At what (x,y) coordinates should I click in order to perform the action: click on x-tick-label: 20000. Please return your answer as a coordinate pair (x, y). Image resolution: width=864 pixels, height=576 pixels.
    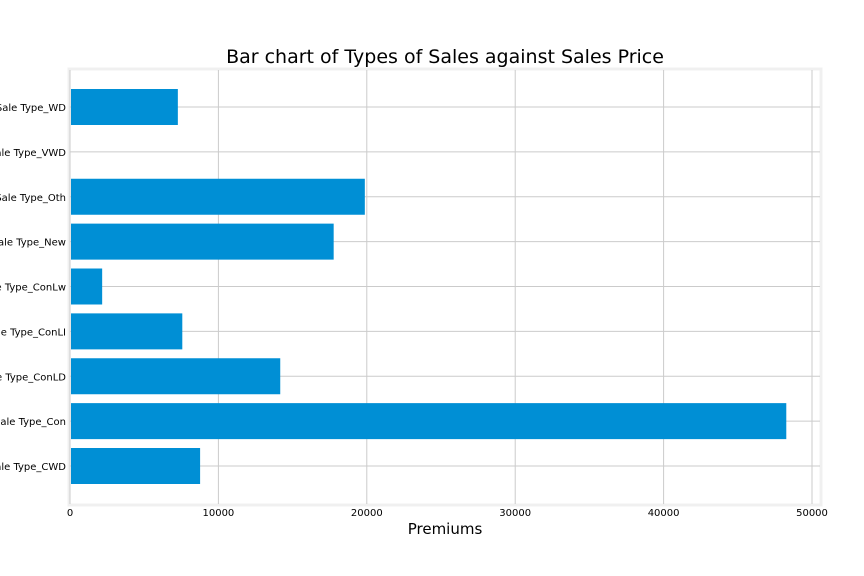
    Looking at the image, I should click on (367, 513).